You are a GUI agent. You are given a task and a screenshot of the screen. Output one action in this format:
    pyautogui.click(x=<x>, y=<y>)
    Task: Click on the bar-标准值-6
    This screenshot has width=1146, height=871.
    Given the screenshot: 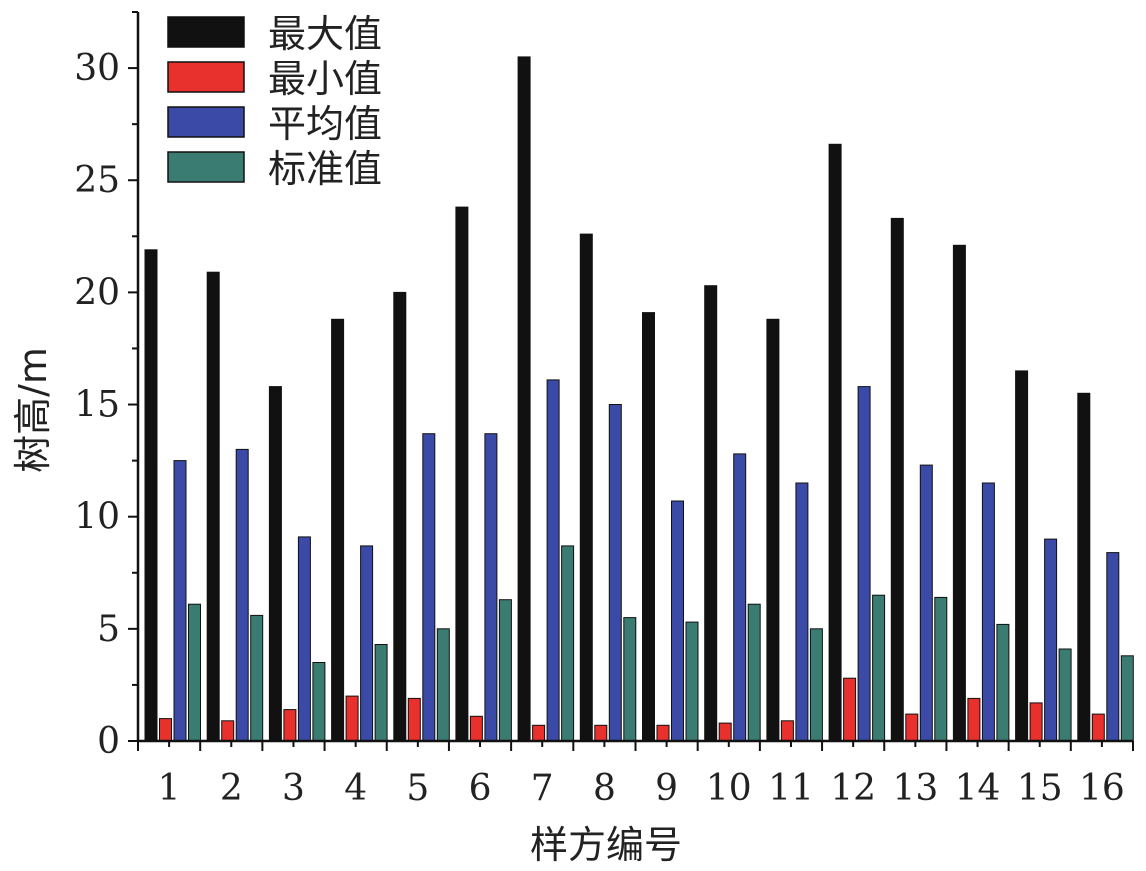 What is the action you would take?
    pyautogui.click(x=505, y=670)
    